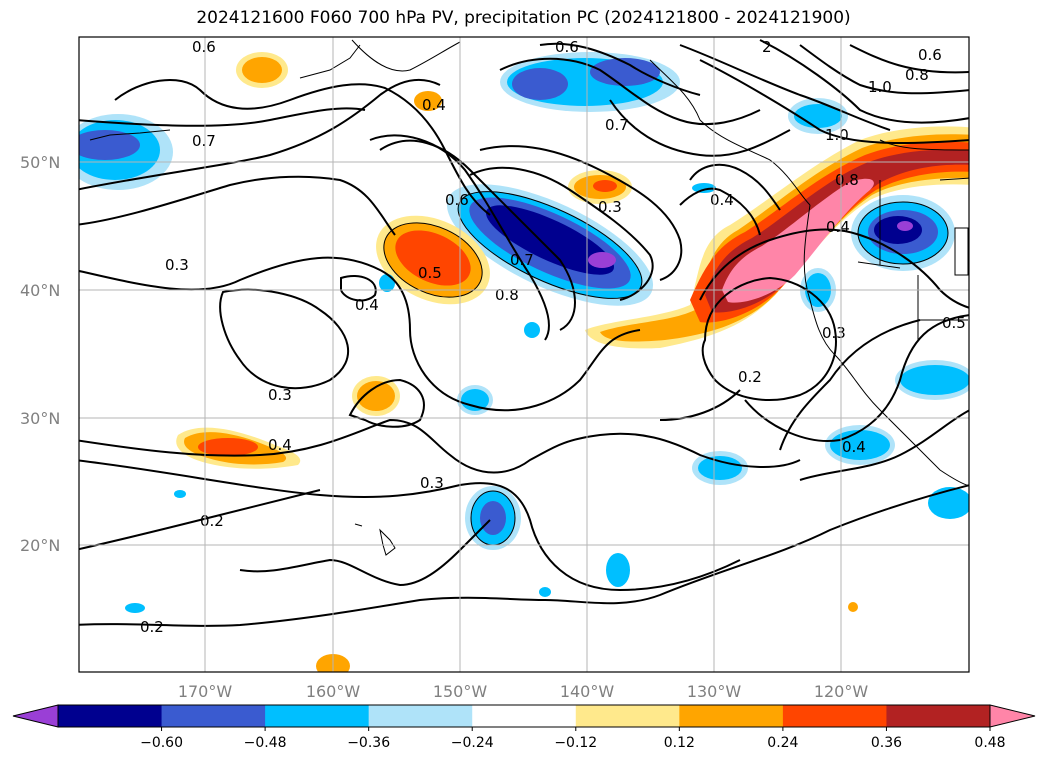 The width and height of the screenshot is (1047, 765). Describe the element at coordinates (333, 691) in the screenshot. I see `lon-label: 160°W` at that location.